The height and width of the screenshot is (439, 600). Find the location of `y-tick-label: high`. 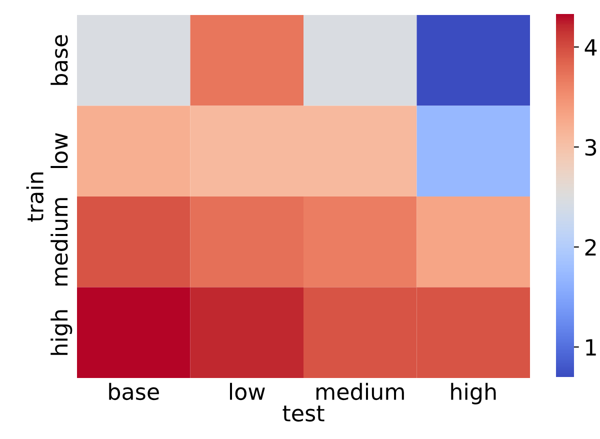

y-tick-label: high is located at coordinates (61, 332).